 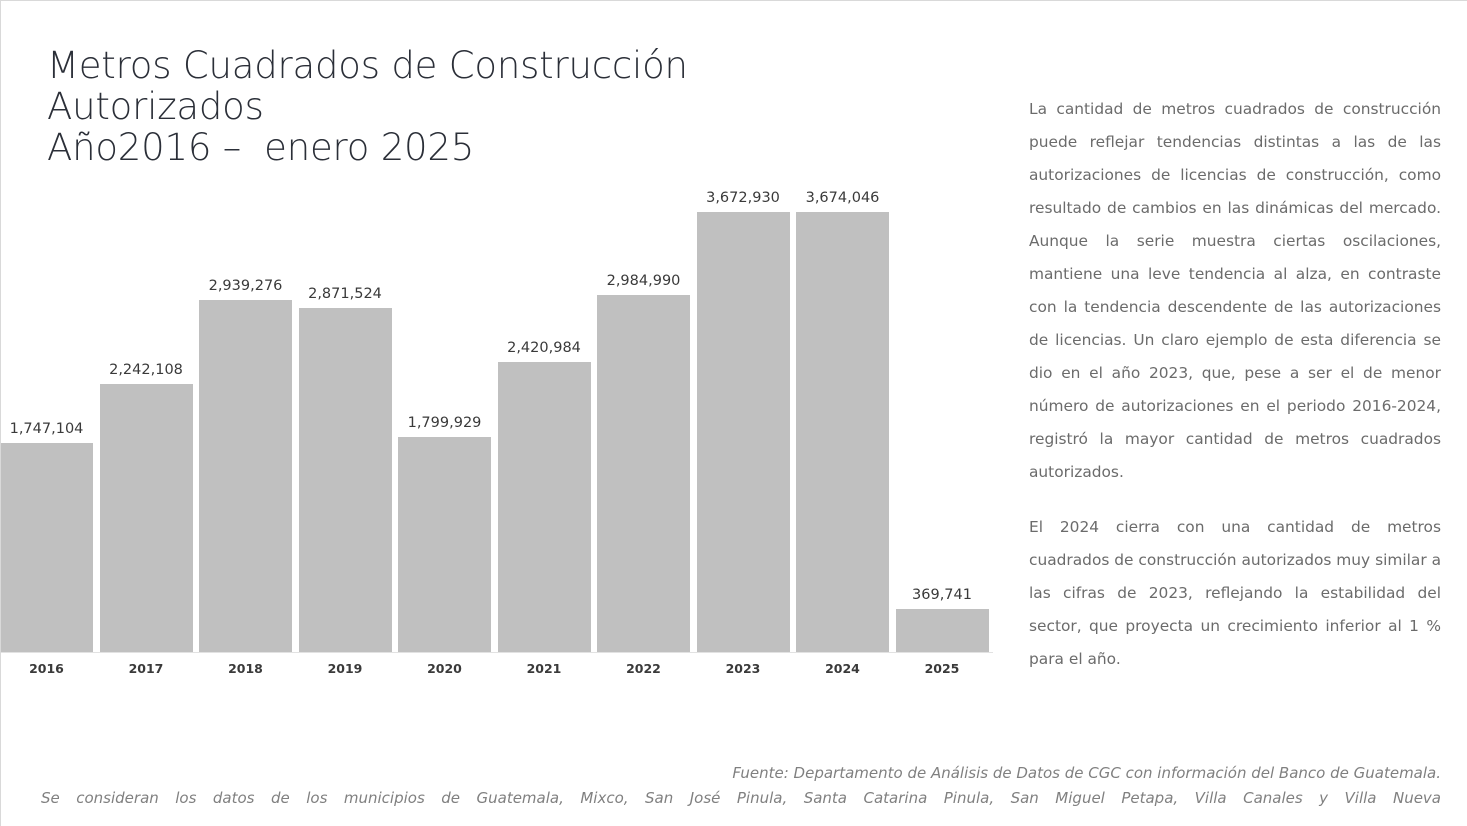 I want to click on x-tick-2017: 2017, so click(x=146, y=668).